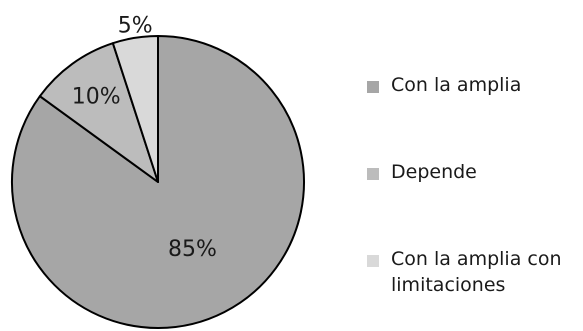 The image size is (583, 331). Describe the element at coordinates (456, 85) in the screenshot. I see `legend-label-1: Con la amplia` at that location.